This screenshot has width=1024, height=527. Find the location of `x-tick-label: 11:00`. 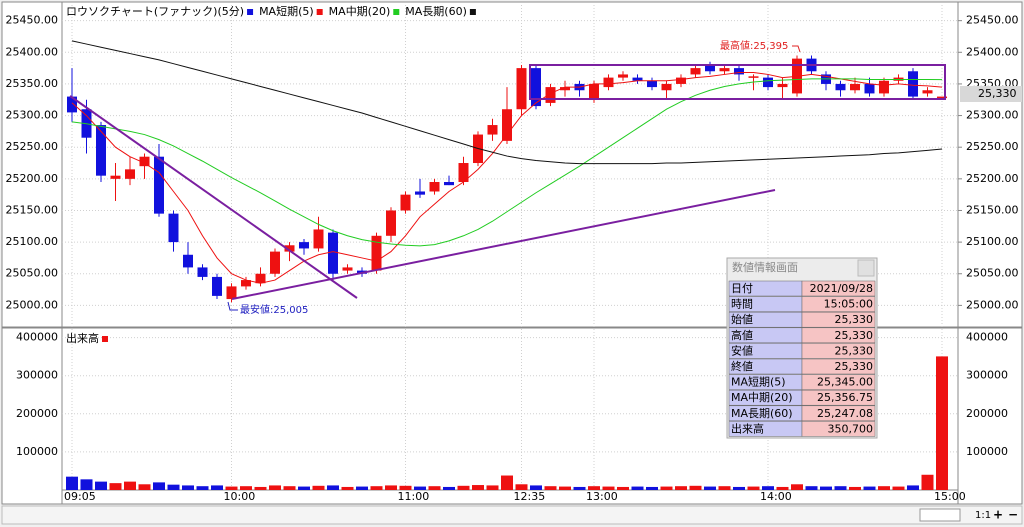

x-tick-label: 11:00 is located at coordinates (414, 496).